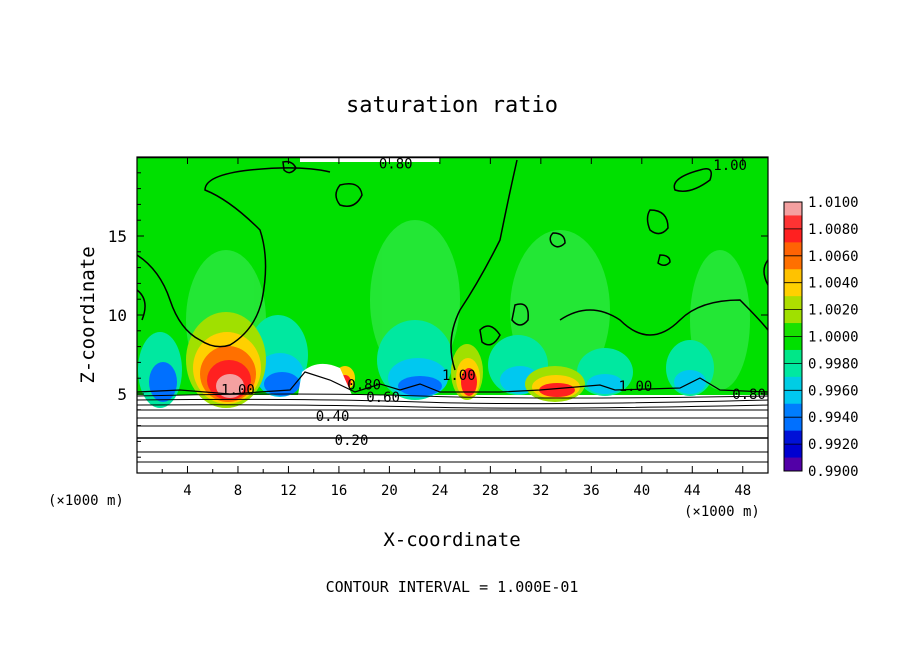  I want to click on x-tick-label: 12, so click(288, 491).